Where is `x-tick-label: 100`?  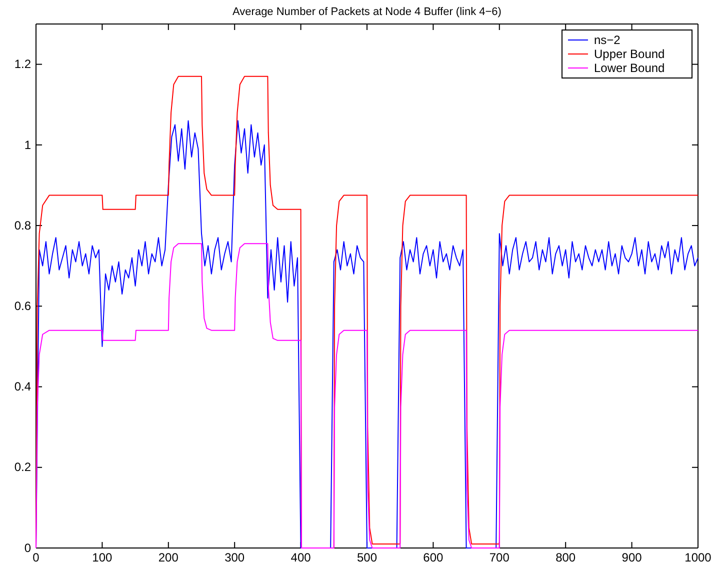
x-tick-label: 100 is located at coordinates (102, 557).